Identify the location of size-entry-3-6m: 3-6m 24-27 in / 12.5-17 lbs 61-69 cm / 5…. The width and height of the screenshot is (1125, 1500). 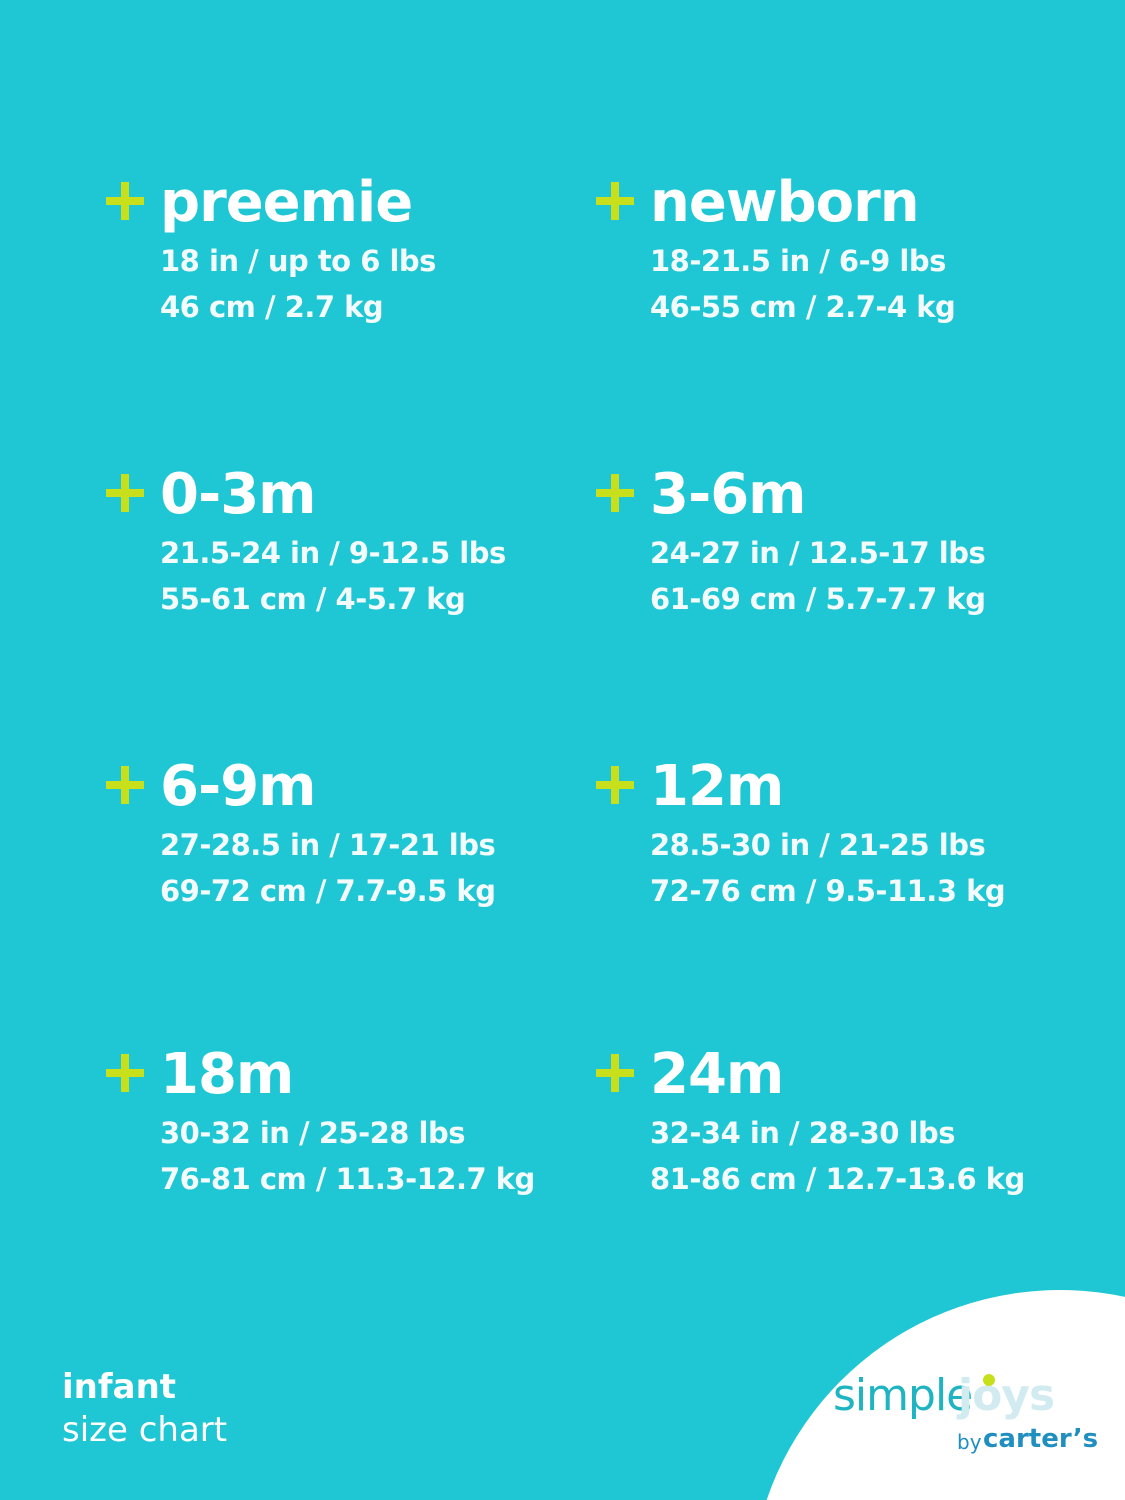
(853, 541).